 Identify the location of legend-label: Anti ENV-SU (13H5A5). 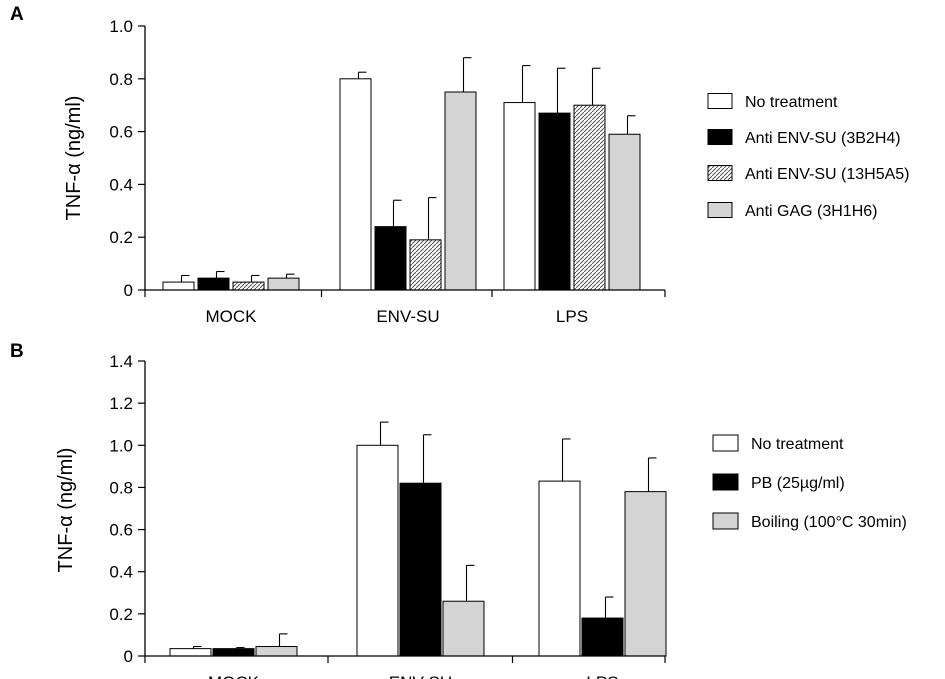
(827, 174).